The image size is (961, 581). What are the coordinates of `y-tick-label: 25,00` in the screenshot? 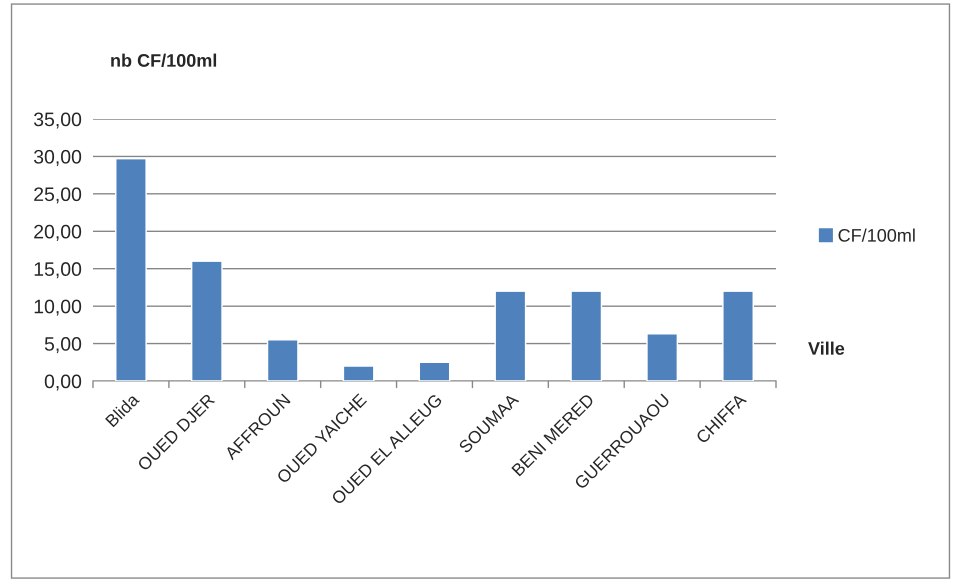 It's located at (58, 195).